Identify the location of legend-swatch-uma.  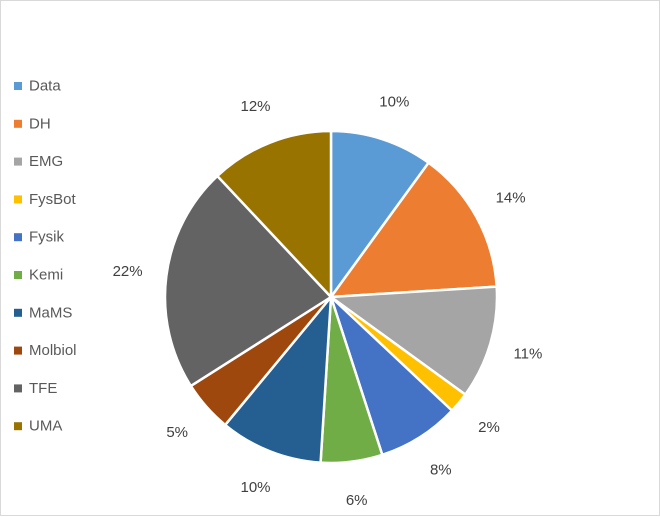
(18, 426).